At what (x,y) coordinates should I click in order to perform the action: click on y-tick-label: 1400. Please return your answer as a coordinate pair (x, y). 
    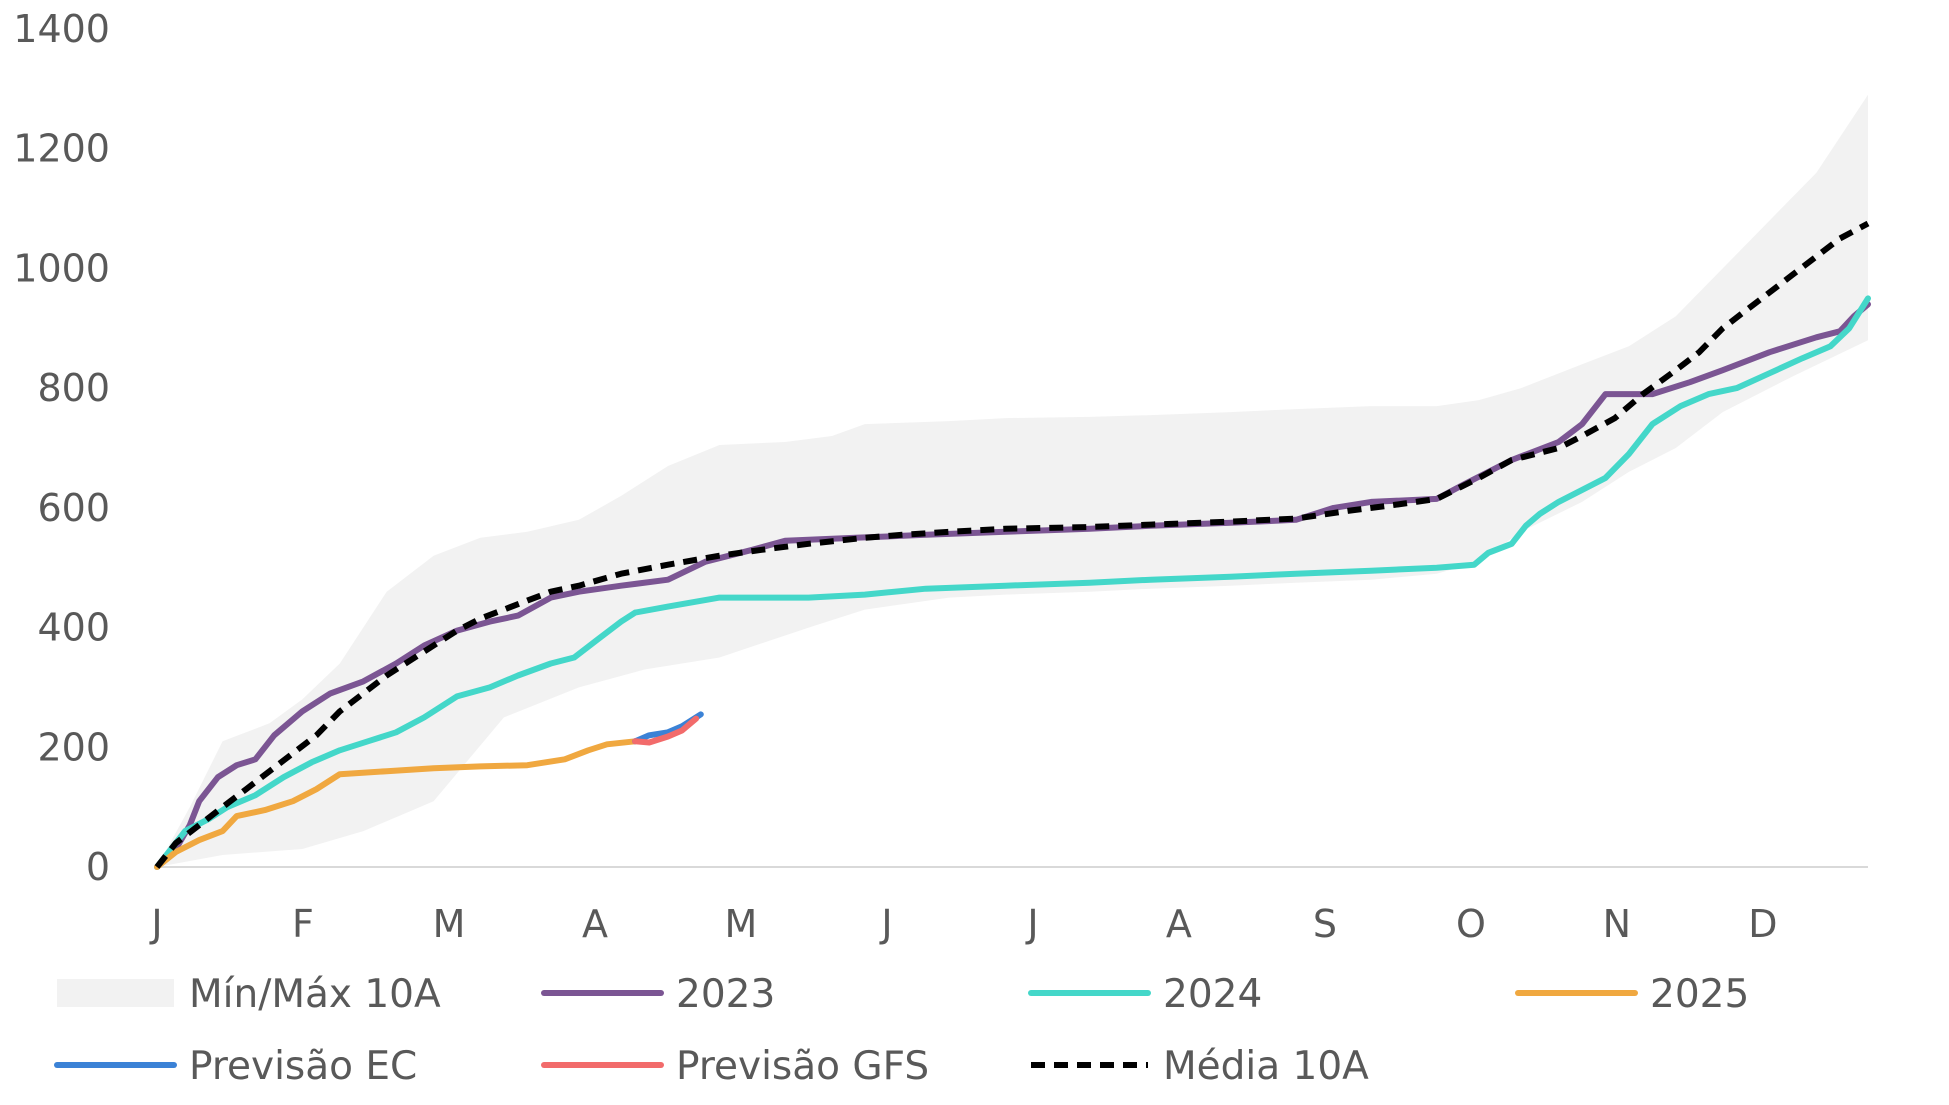
    Looking at the image, I should click on (61, 29).